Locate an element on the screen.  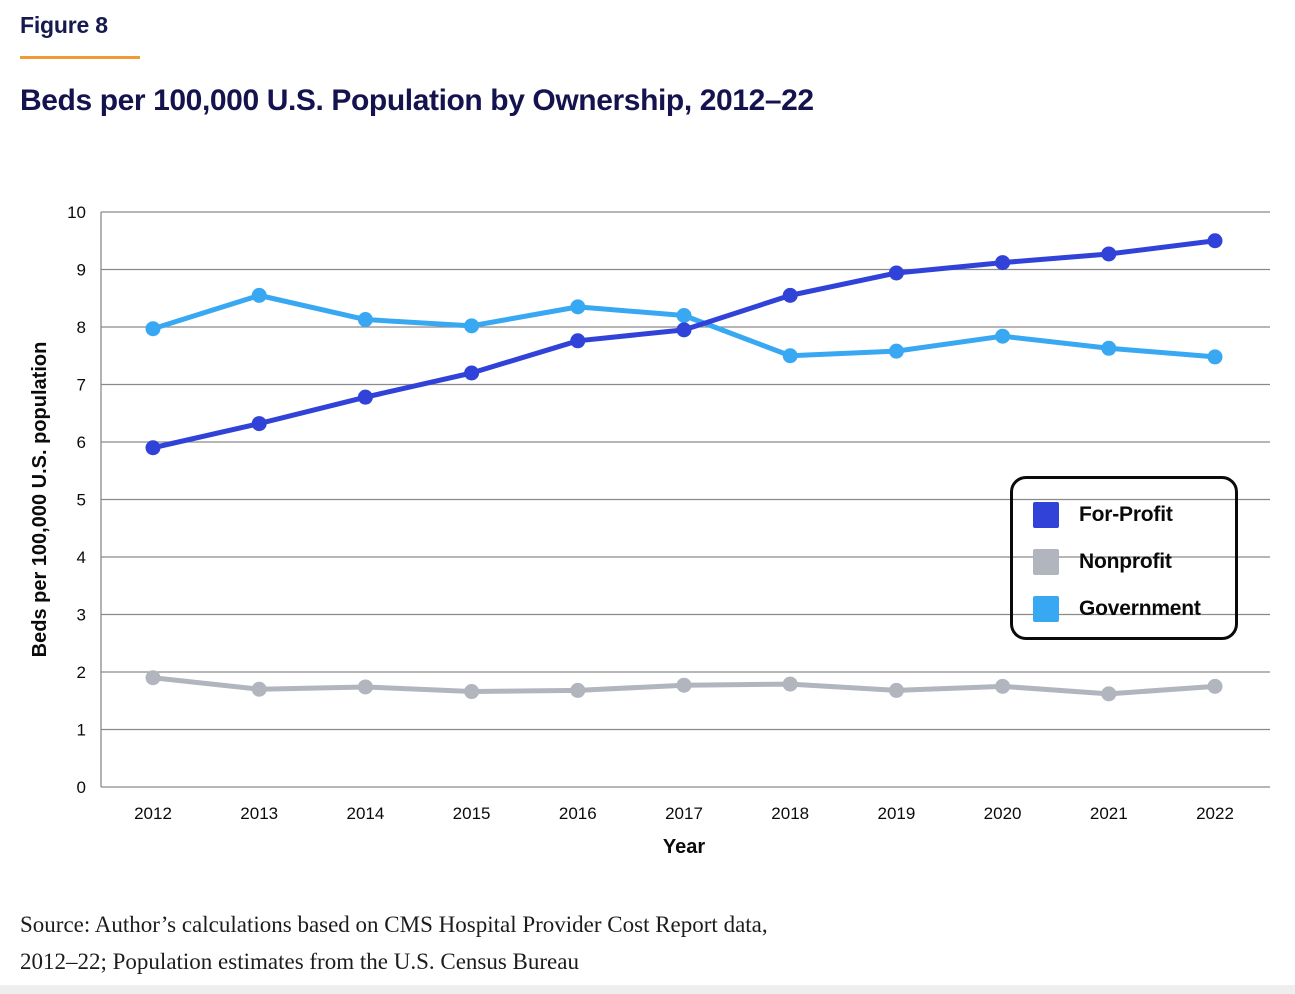
legend-swatch-for-profit is located at coordinates (1046, 514).